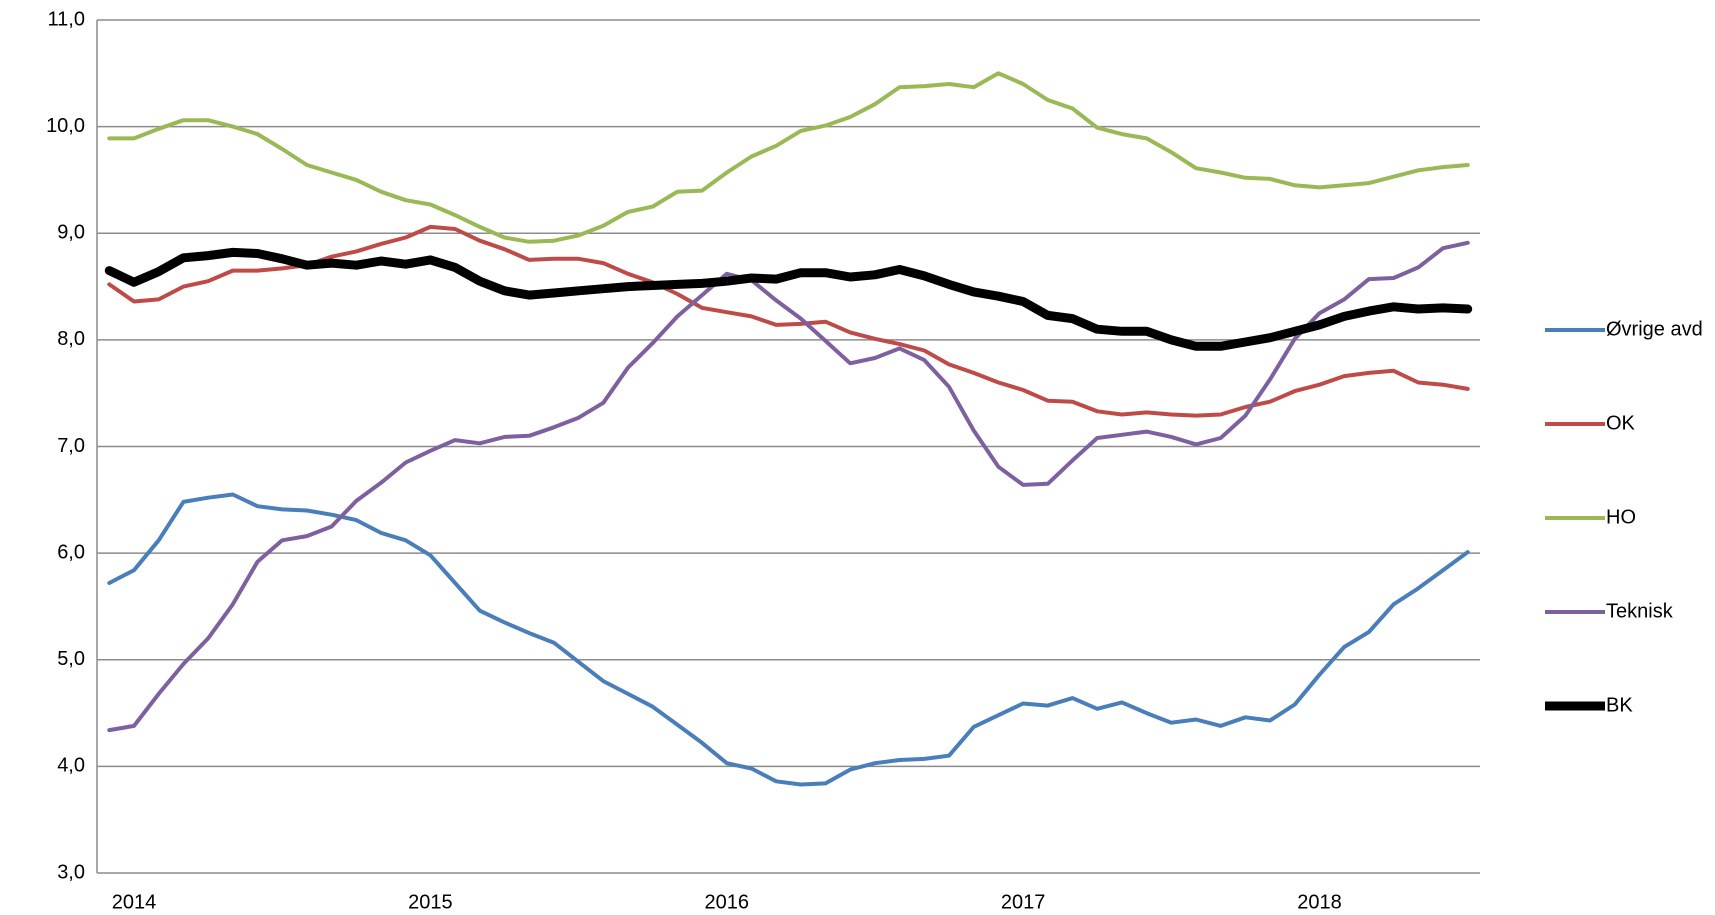 The width and height of the screenshot is (1715, 915). I want to click on y-tick-label: 3,0, so click(71, 872).